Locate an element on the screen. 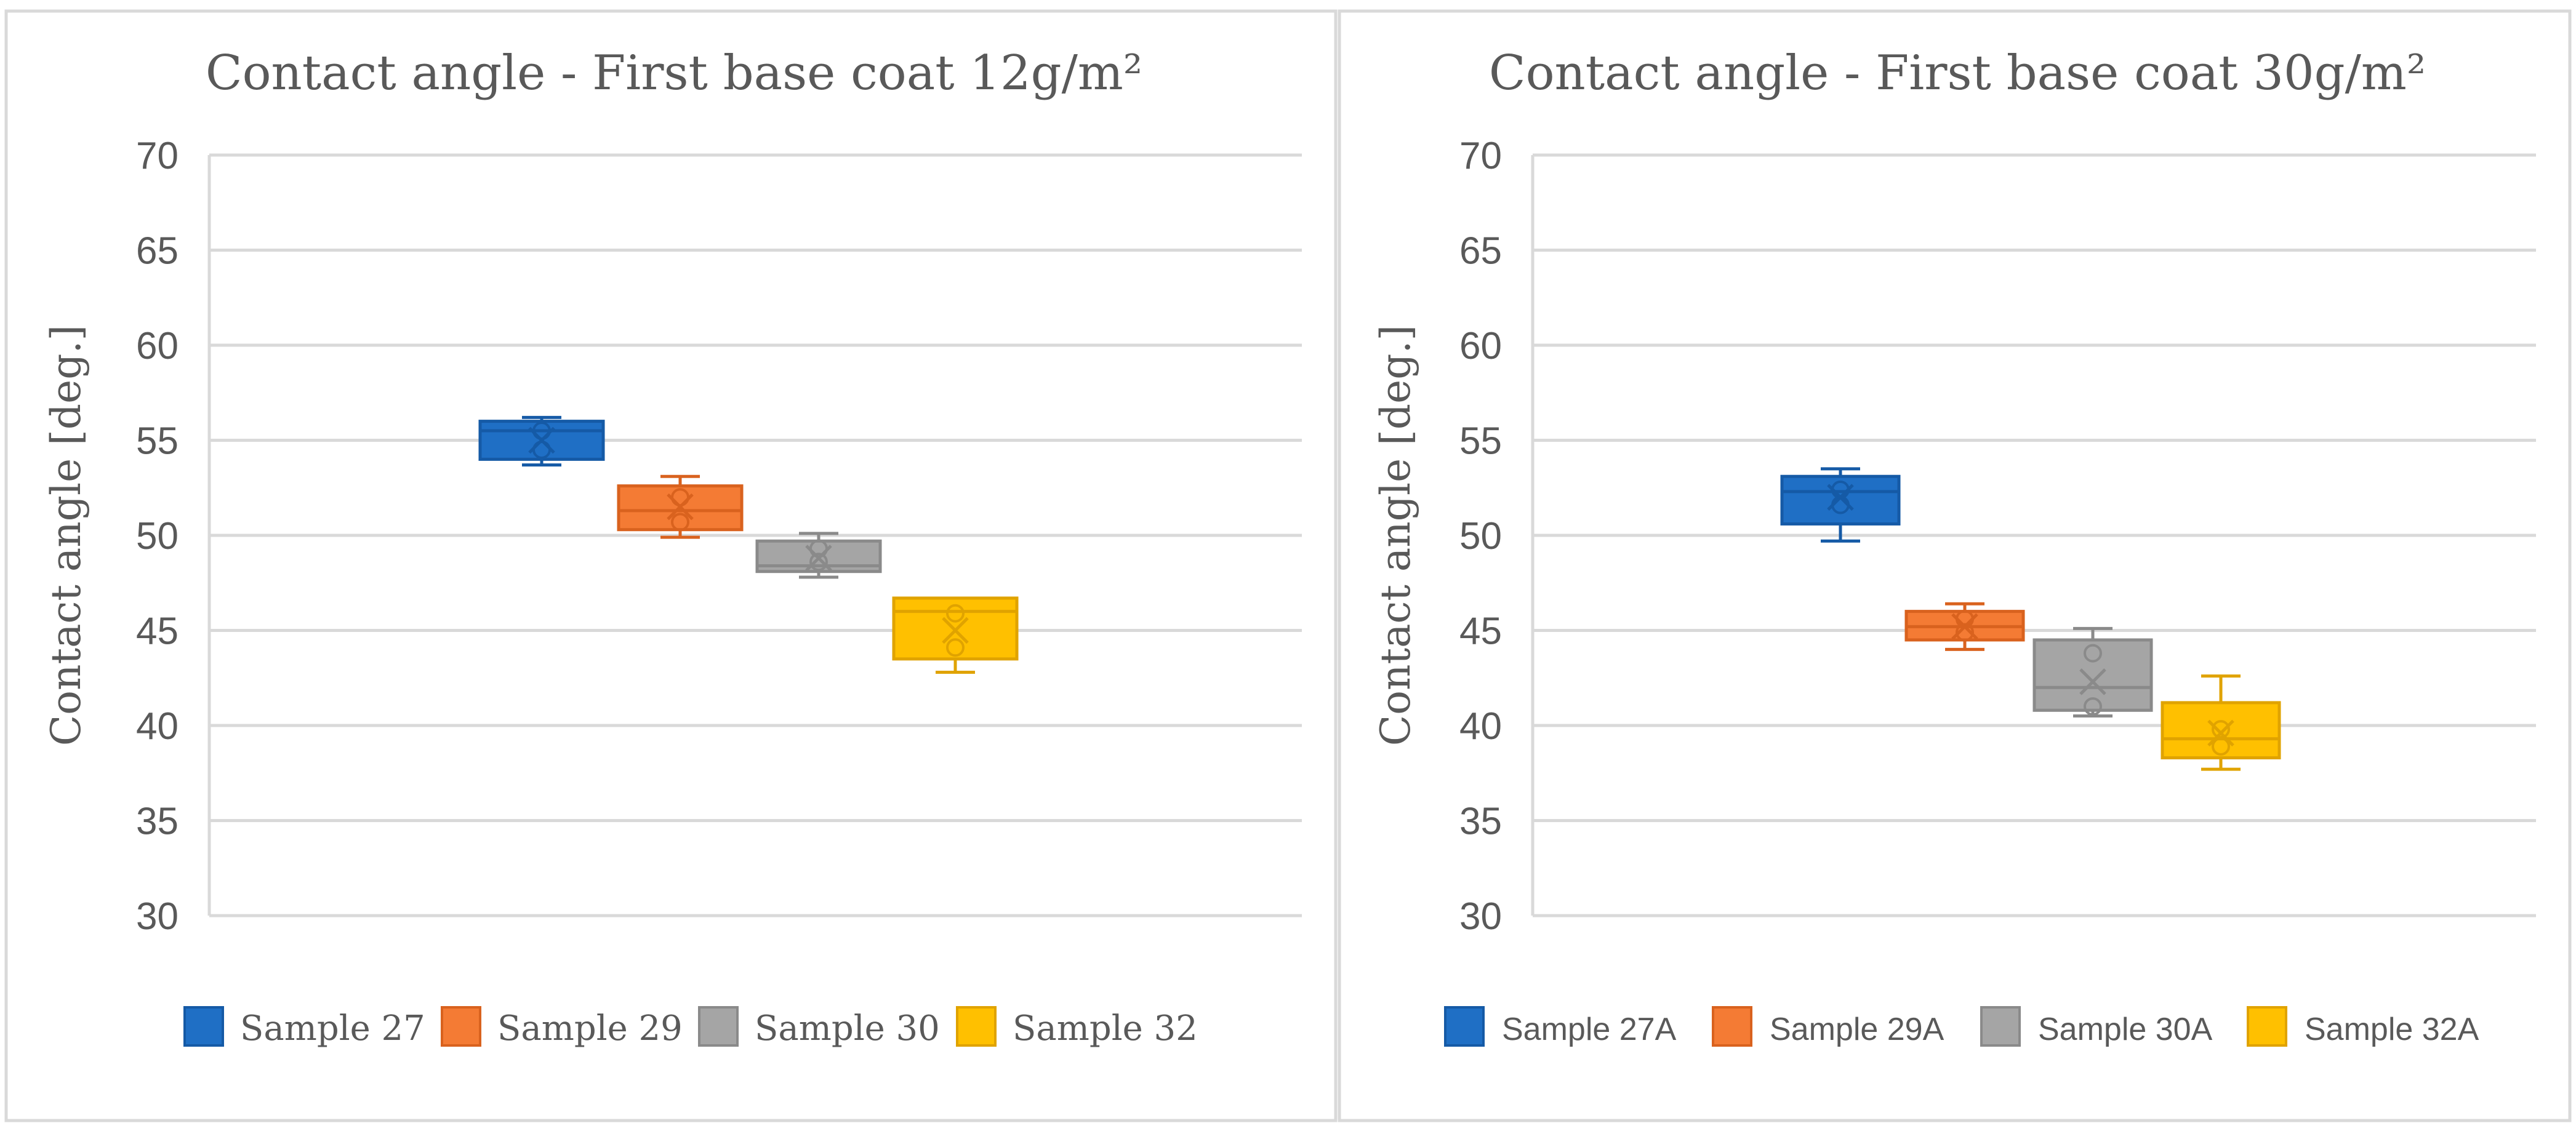 Image resolution: width=2576 pixels, height=1131 pixels. chart-2-legend: Sample 27A Sample 29A Sample 30A Sample 32A is located at coordinates (1962, 1027).